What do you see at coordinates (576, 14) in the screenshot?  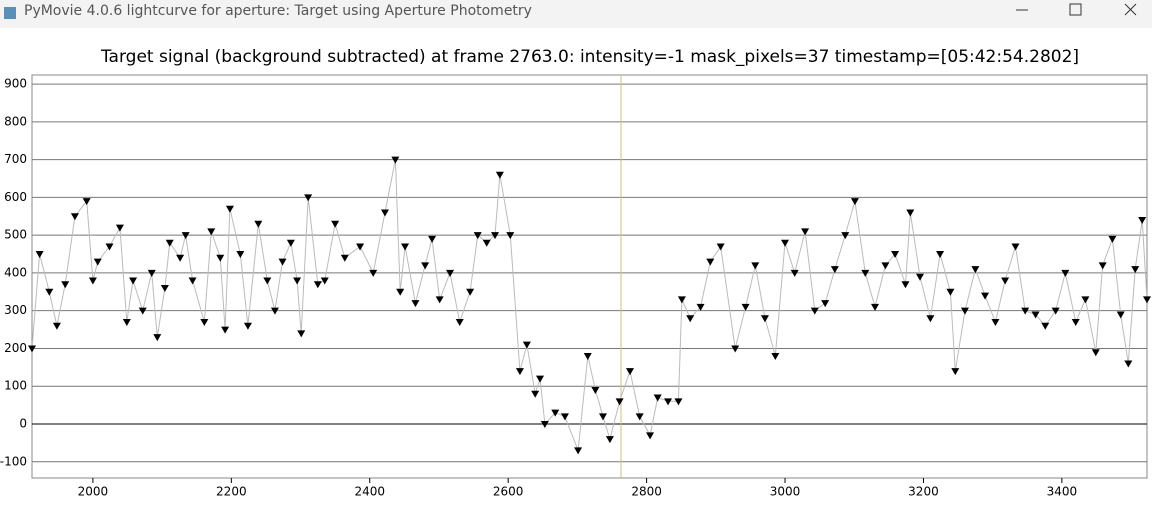 I see `title-bar` at bounding box center [576, 14].